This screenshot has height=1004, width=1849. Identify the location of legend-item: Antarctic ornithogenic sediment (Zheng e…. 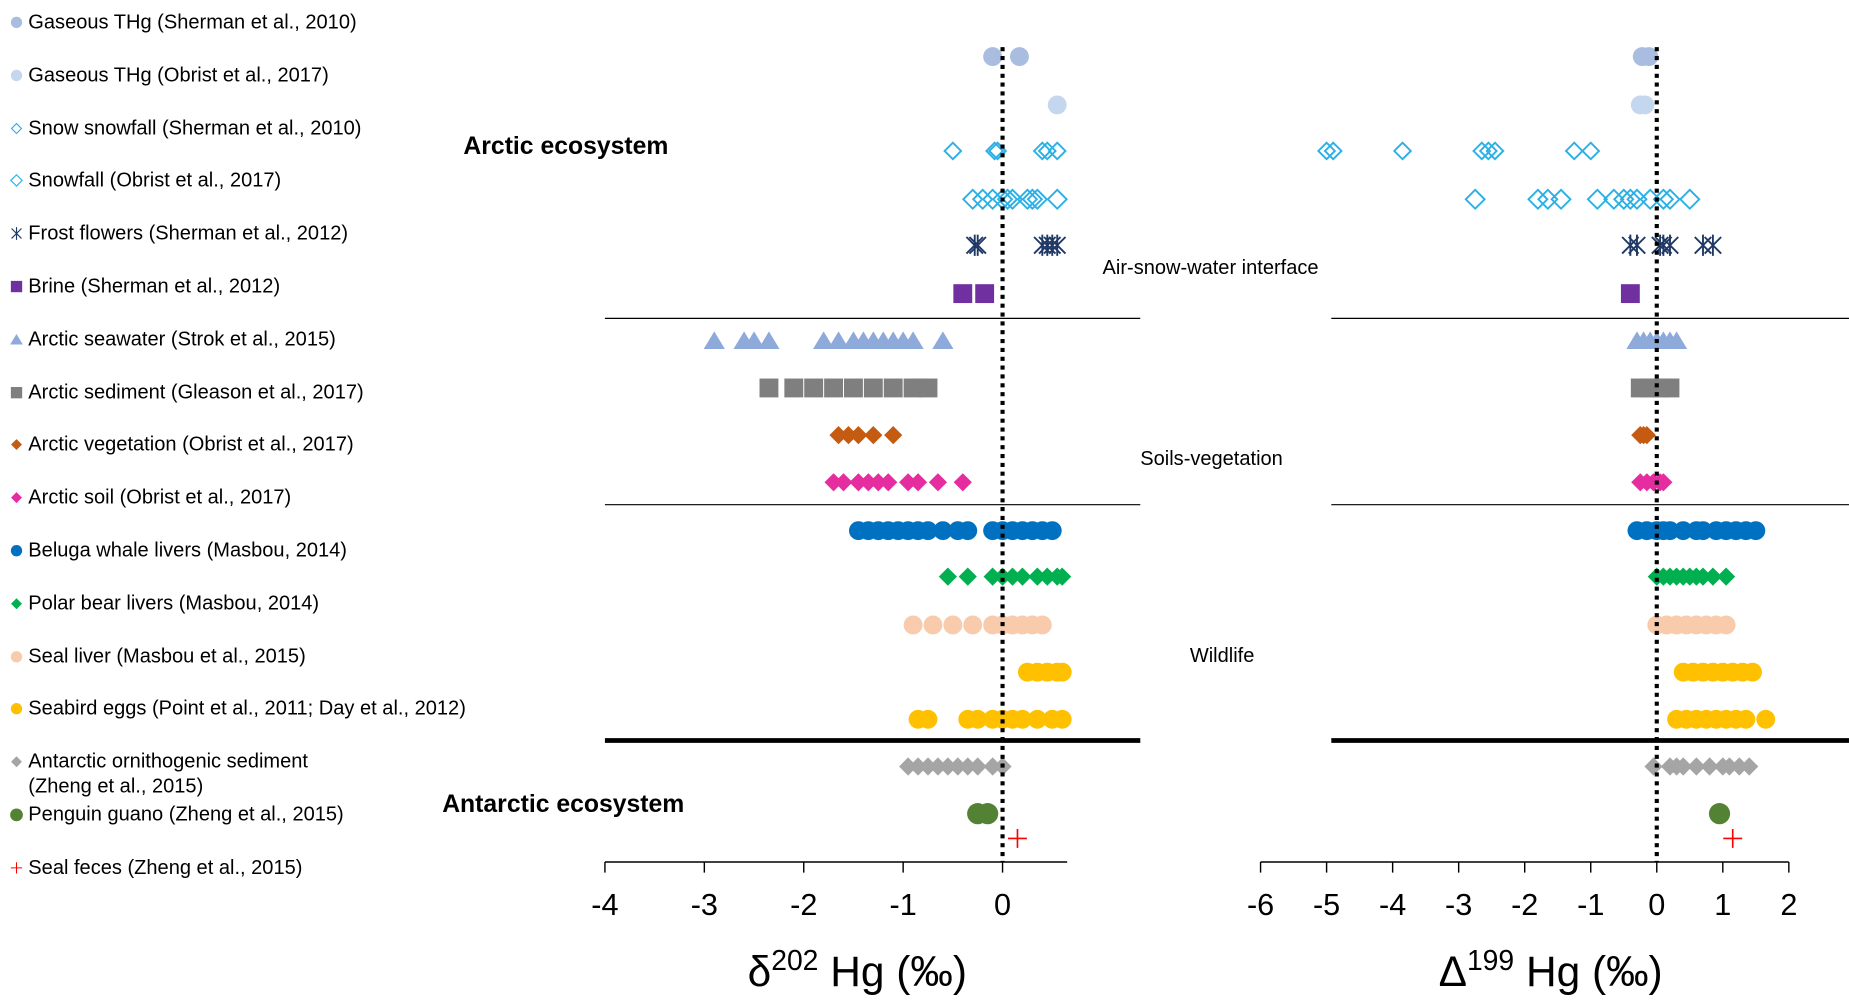
(158, 774).